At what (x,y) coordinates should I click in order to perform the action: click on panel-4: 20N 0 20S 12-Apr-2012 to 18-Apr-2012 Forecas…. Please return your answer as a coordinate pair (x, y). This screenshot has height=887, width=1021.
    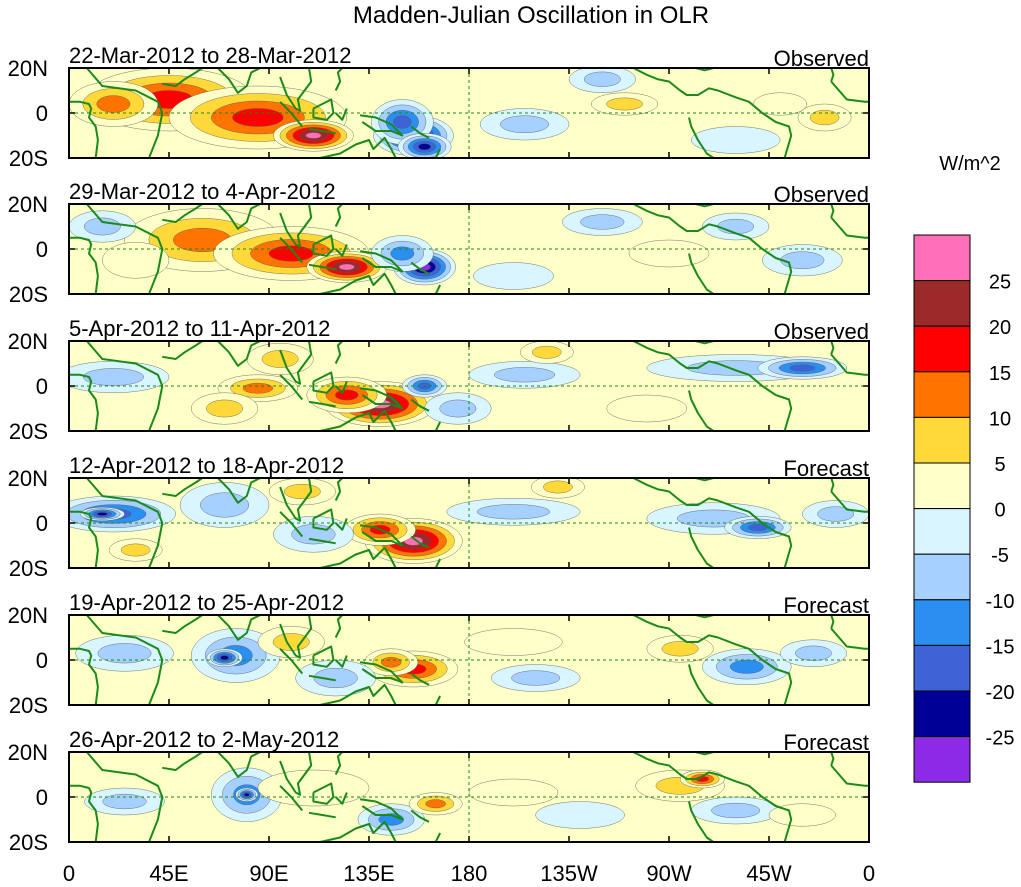
    Looking at the image, I should click on (439, 517).